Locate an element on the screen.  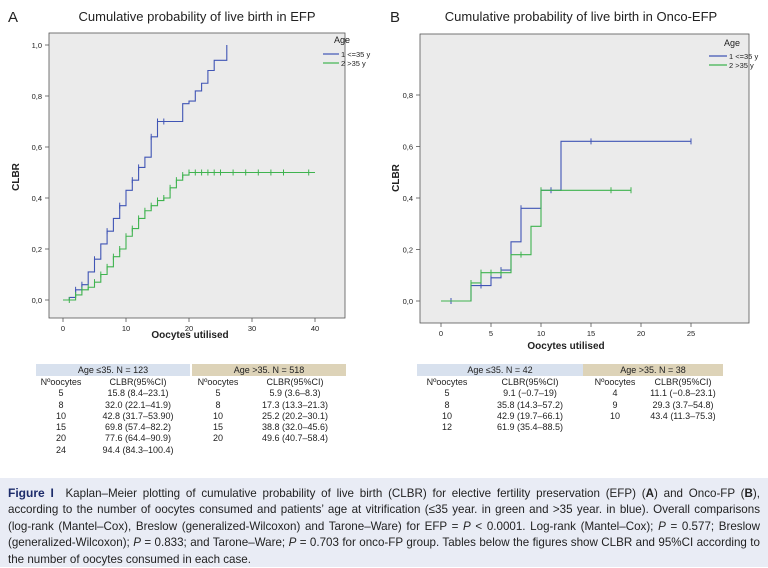
table-b-cell-oocytes: 5 is located at coordinates (447, 393).